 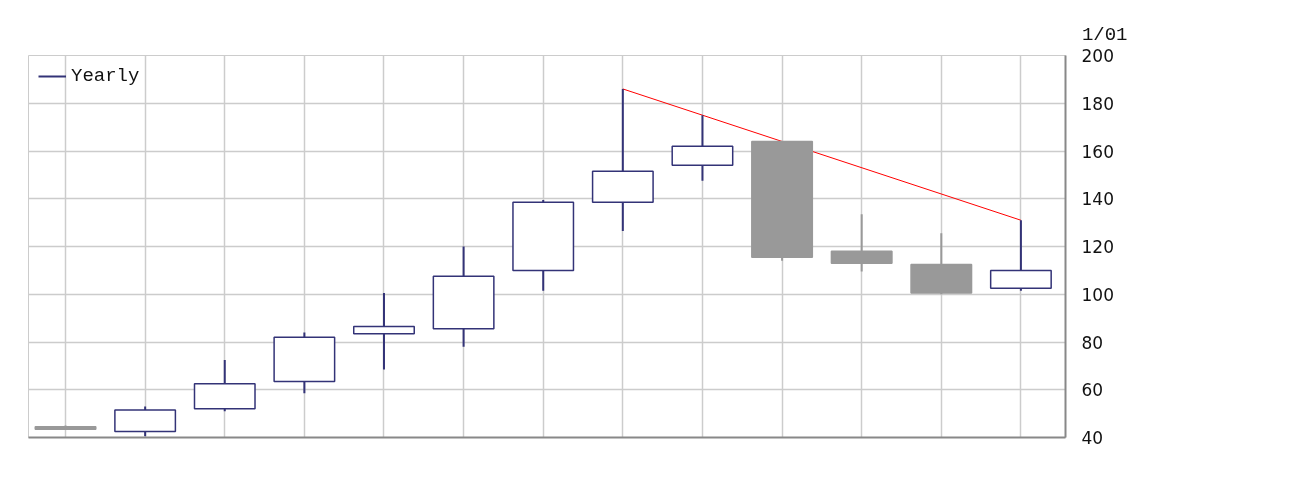 What do you see at coordinates (1097, 294) in the screenshot?
I see `y-tick-label: 100` at bounding box center [1097, 294].